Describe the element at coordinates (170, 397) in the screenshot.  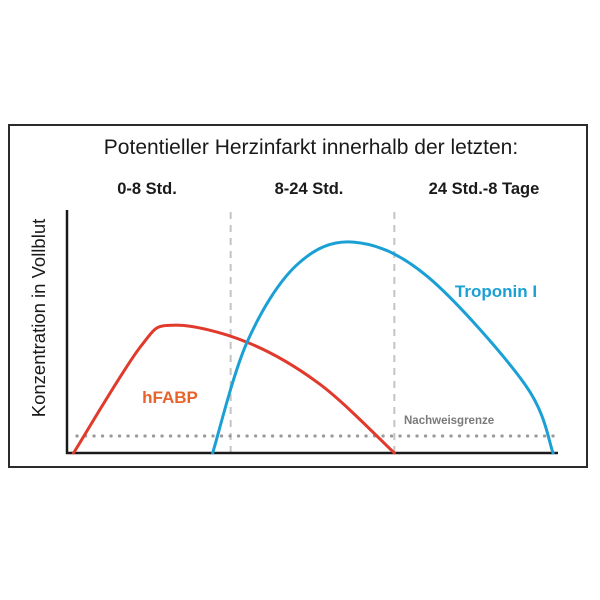
I see `series-label-hfabp: hFABP` at that location.